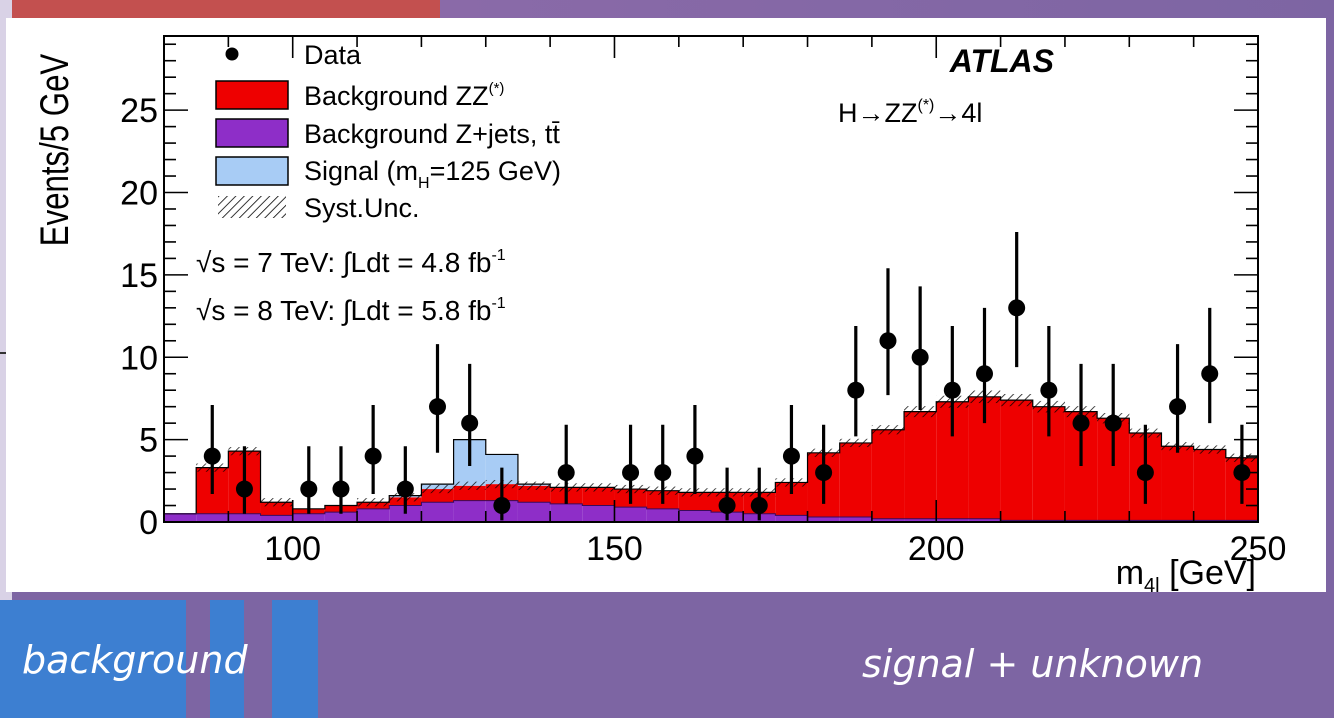  Describe the element at coordinates (148, 523) in the screenshot. I see `y-tick-label: 0` at that location.